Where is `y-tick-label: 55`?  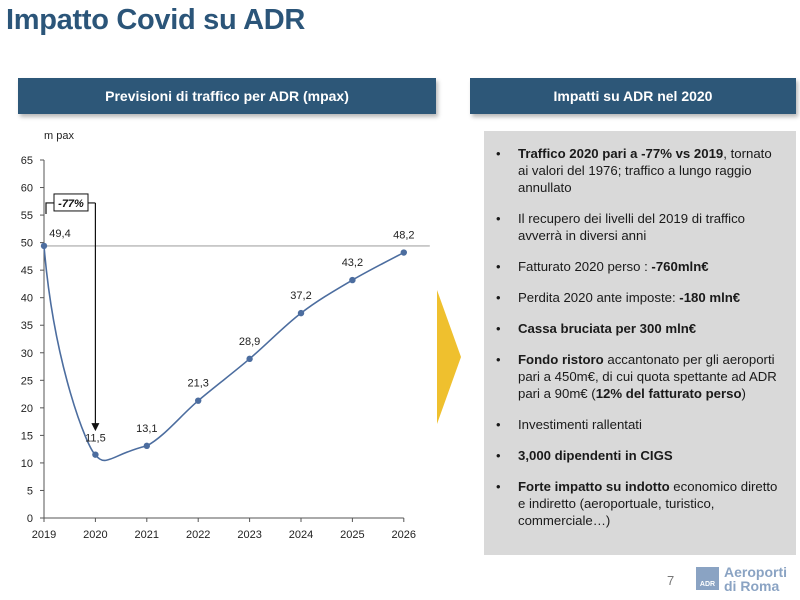 y-tick-label: 55 is located at coordinates (27, 216).